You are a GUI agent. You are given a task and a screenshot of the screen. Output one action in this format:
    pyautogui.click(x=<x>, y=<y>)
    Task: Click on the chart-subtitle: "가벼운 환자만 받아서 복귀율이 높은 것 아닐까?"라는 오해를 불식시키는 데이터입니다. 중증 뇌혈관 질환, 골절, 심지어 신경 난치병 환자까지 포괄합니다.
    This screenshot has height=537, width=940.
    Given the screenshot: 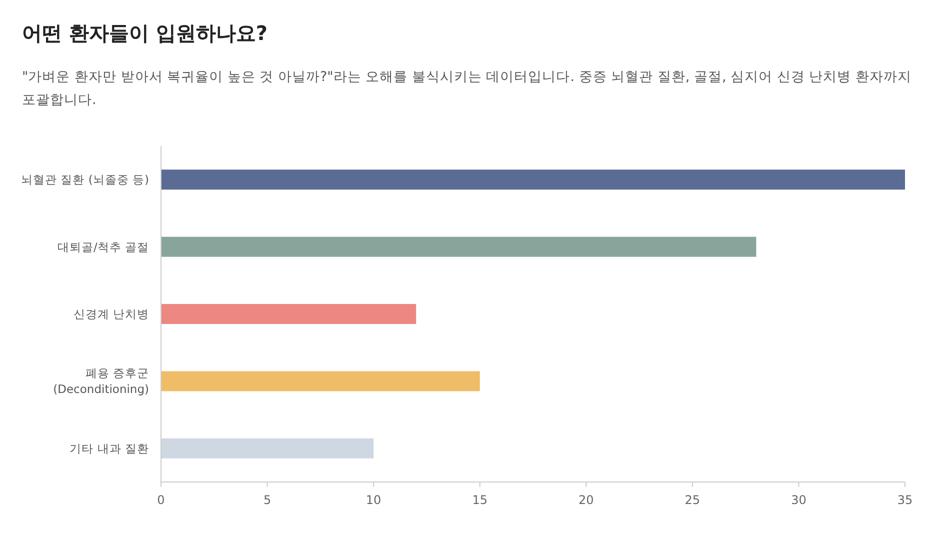 What is the action you would take?
    pyautogui.click(x=467, y=89)
    